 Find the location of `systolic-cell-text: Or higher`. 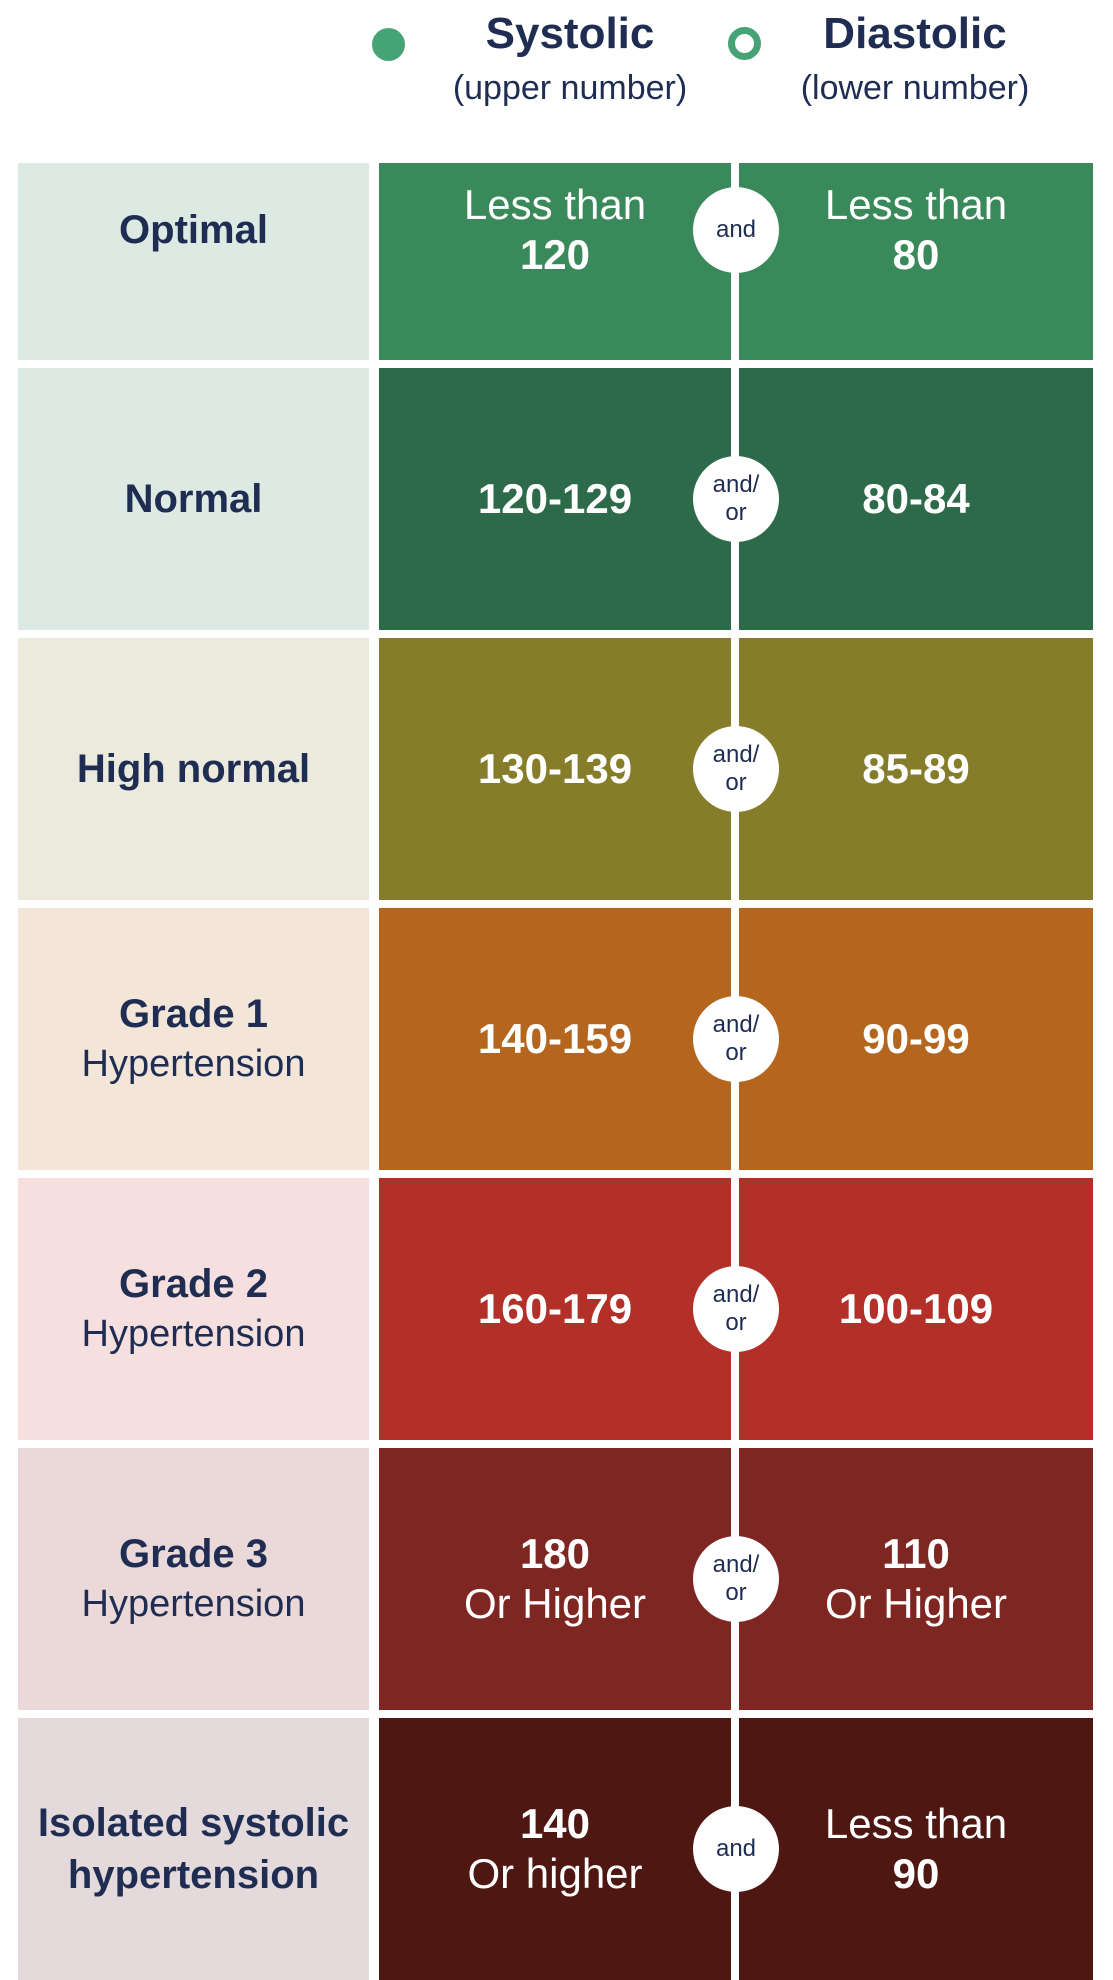

systolic-cell-text: Or higher is located at coordinates (555, 1873).